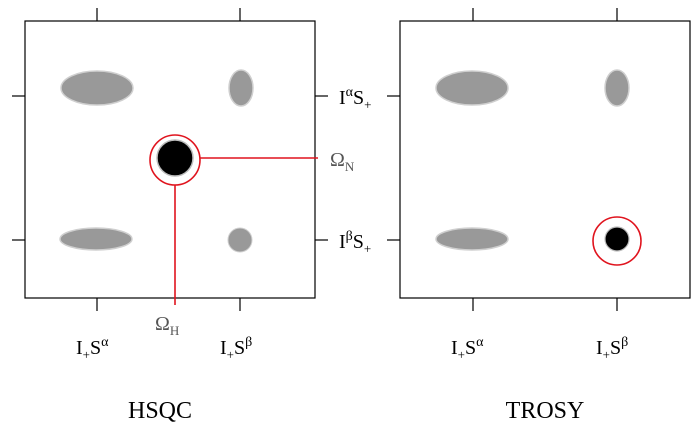 The height and width of the screenshot is (423, 691). What do you see at coordinates (167, 325) in the screenshot?
I see `label-omega-h: ΩH` at bounding box center [167, 325].